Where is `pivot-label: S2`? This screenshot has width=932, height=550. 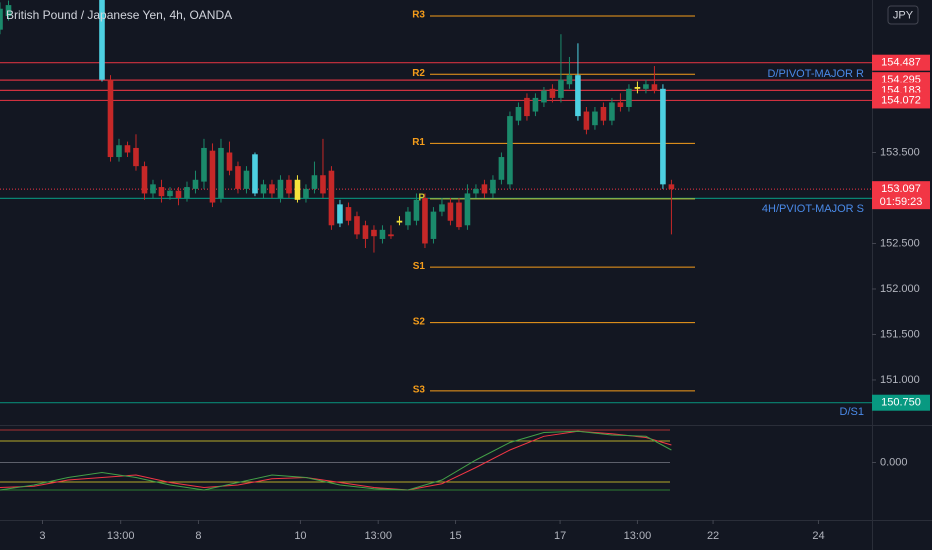 pivot-label: S2 is located at coordinates (419, 321).